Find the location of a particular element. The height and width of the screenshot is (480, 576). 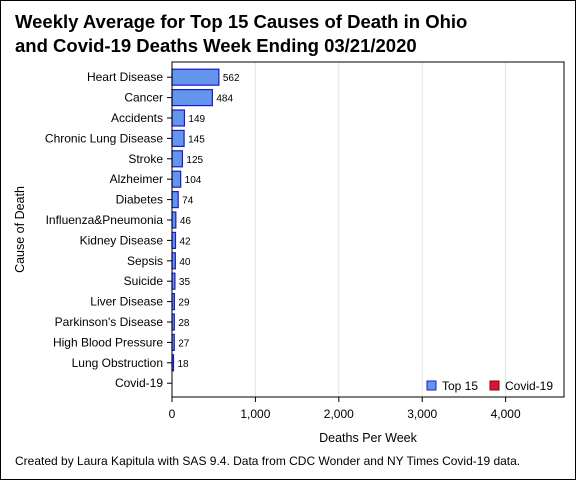

category-label: Lung Obstruction is located at coordinates (117, 363).